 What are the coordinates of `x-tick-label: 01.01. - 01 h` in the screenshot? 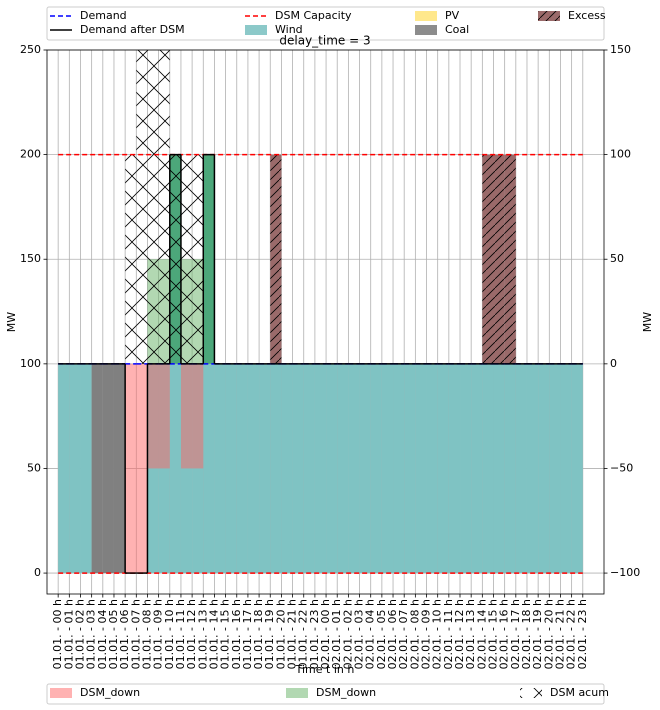 It's located at (68, 634).